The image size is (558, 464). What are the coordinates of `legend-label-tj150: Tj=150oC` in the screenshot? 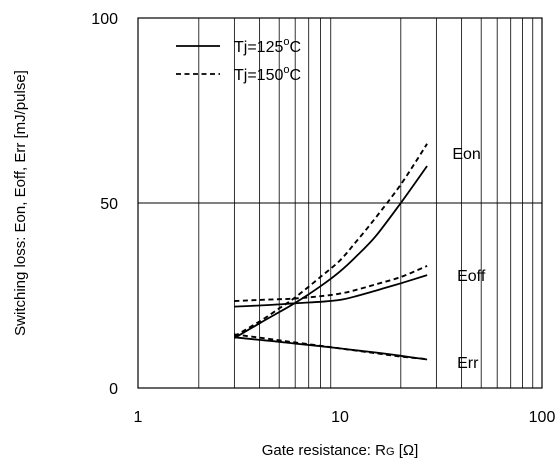 It's located at (267, 74).